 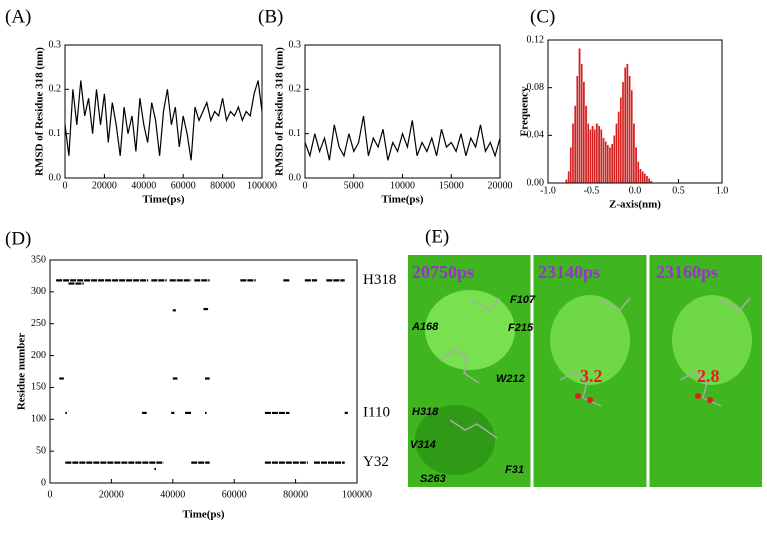 I want to click on y-tick-label: 100, so click(x=38, y=419).